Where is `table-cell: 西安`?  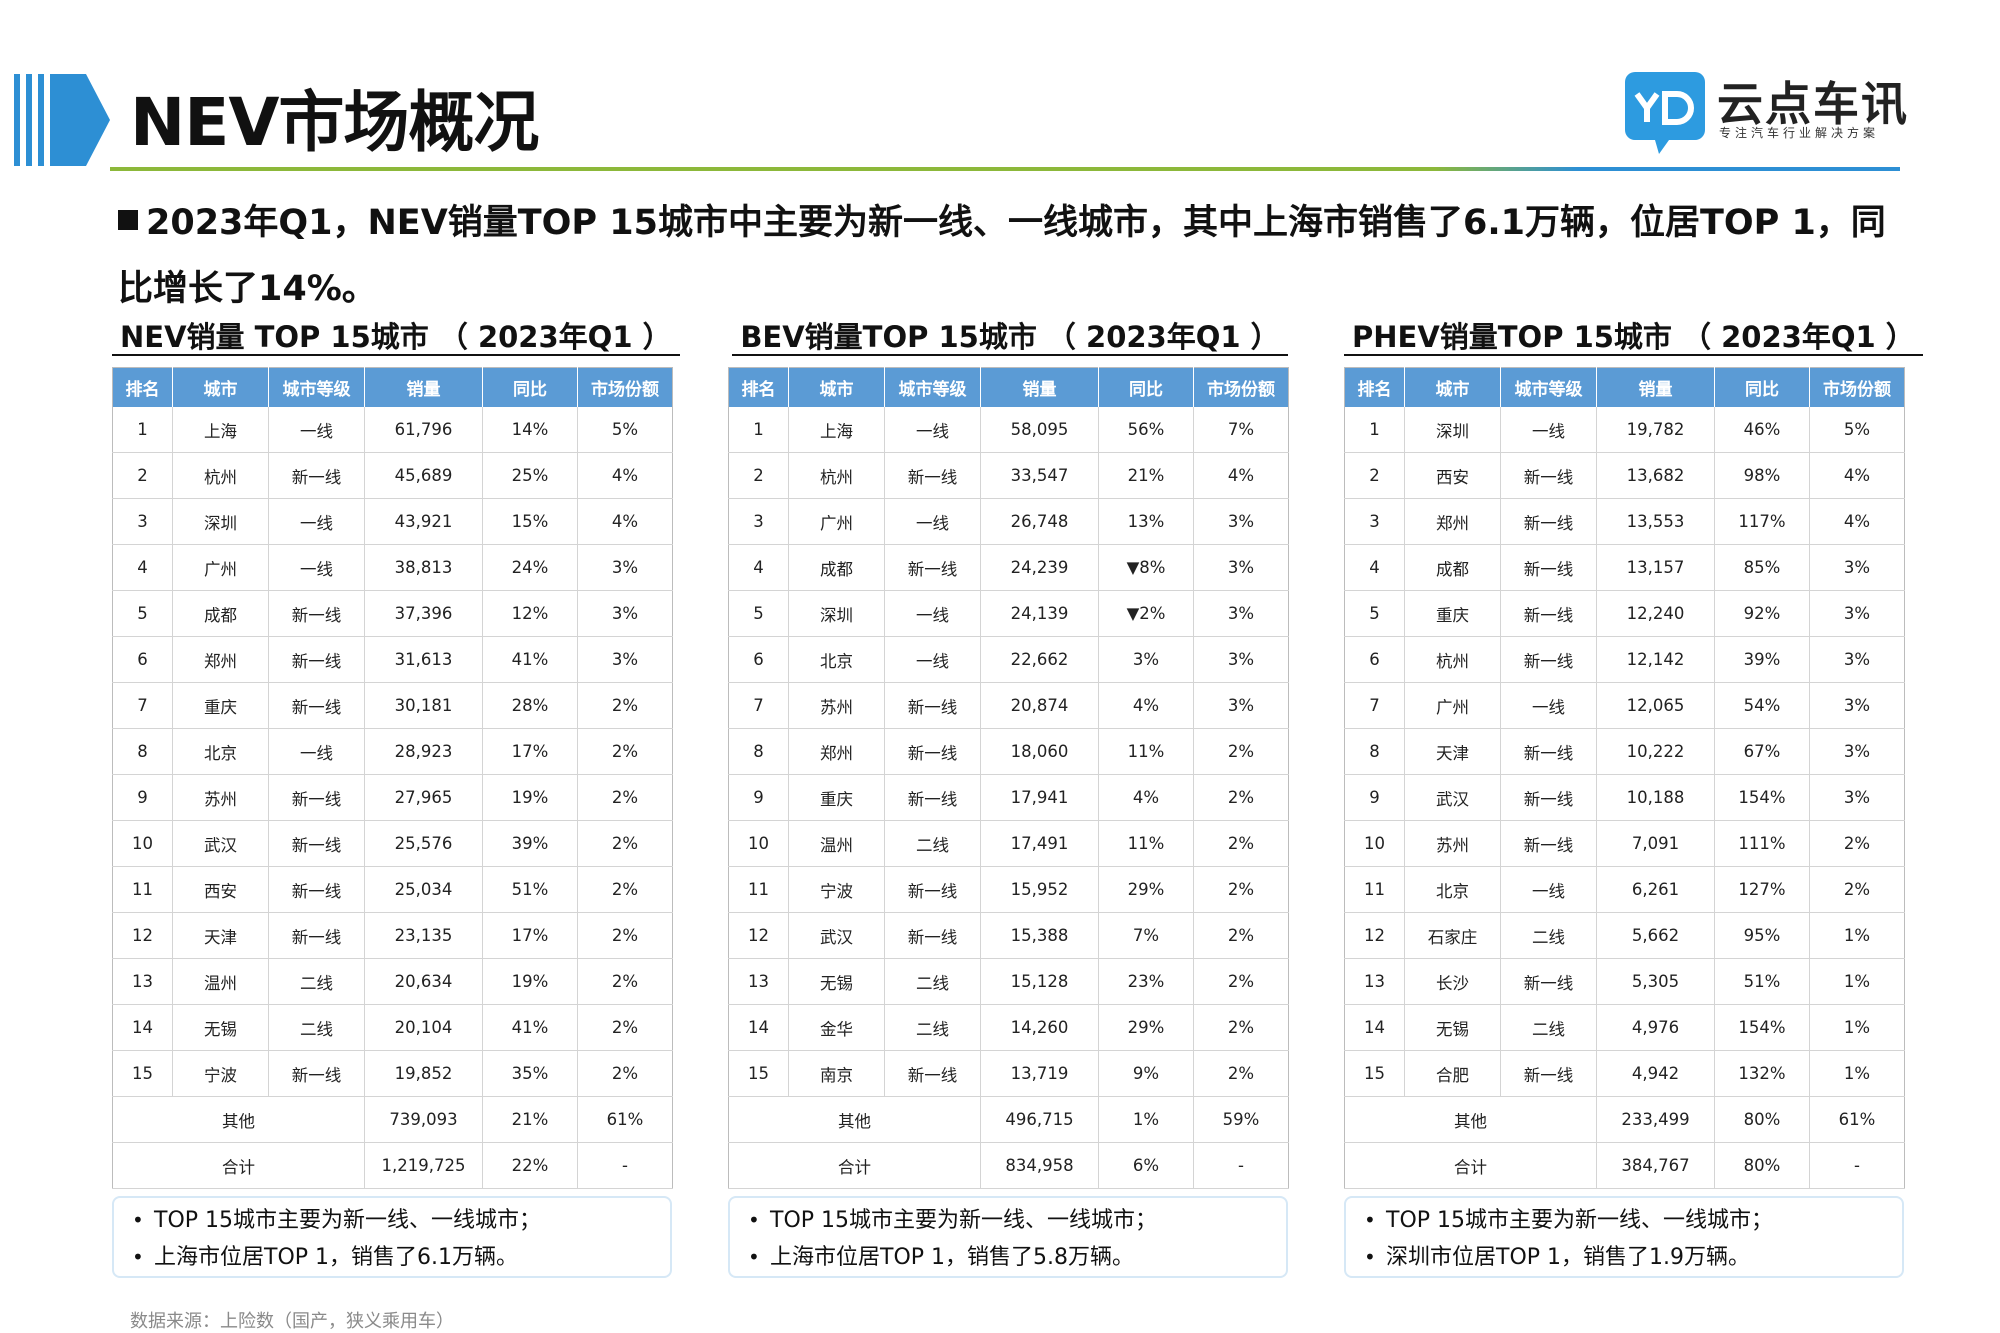 table-cell: 西安 is located at coordinates (1452, 475).